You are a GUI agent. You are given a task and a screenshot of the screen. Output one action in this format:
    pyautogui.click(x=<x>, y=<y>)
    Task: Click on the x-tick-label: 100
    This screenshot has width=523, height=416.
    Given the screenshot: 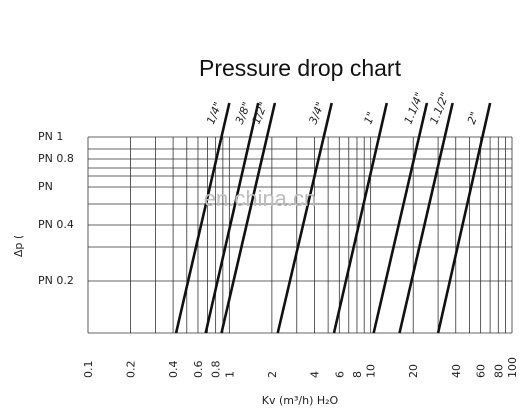 What is the action you would take?
    pyautogui.click(x=512, y=367)
    